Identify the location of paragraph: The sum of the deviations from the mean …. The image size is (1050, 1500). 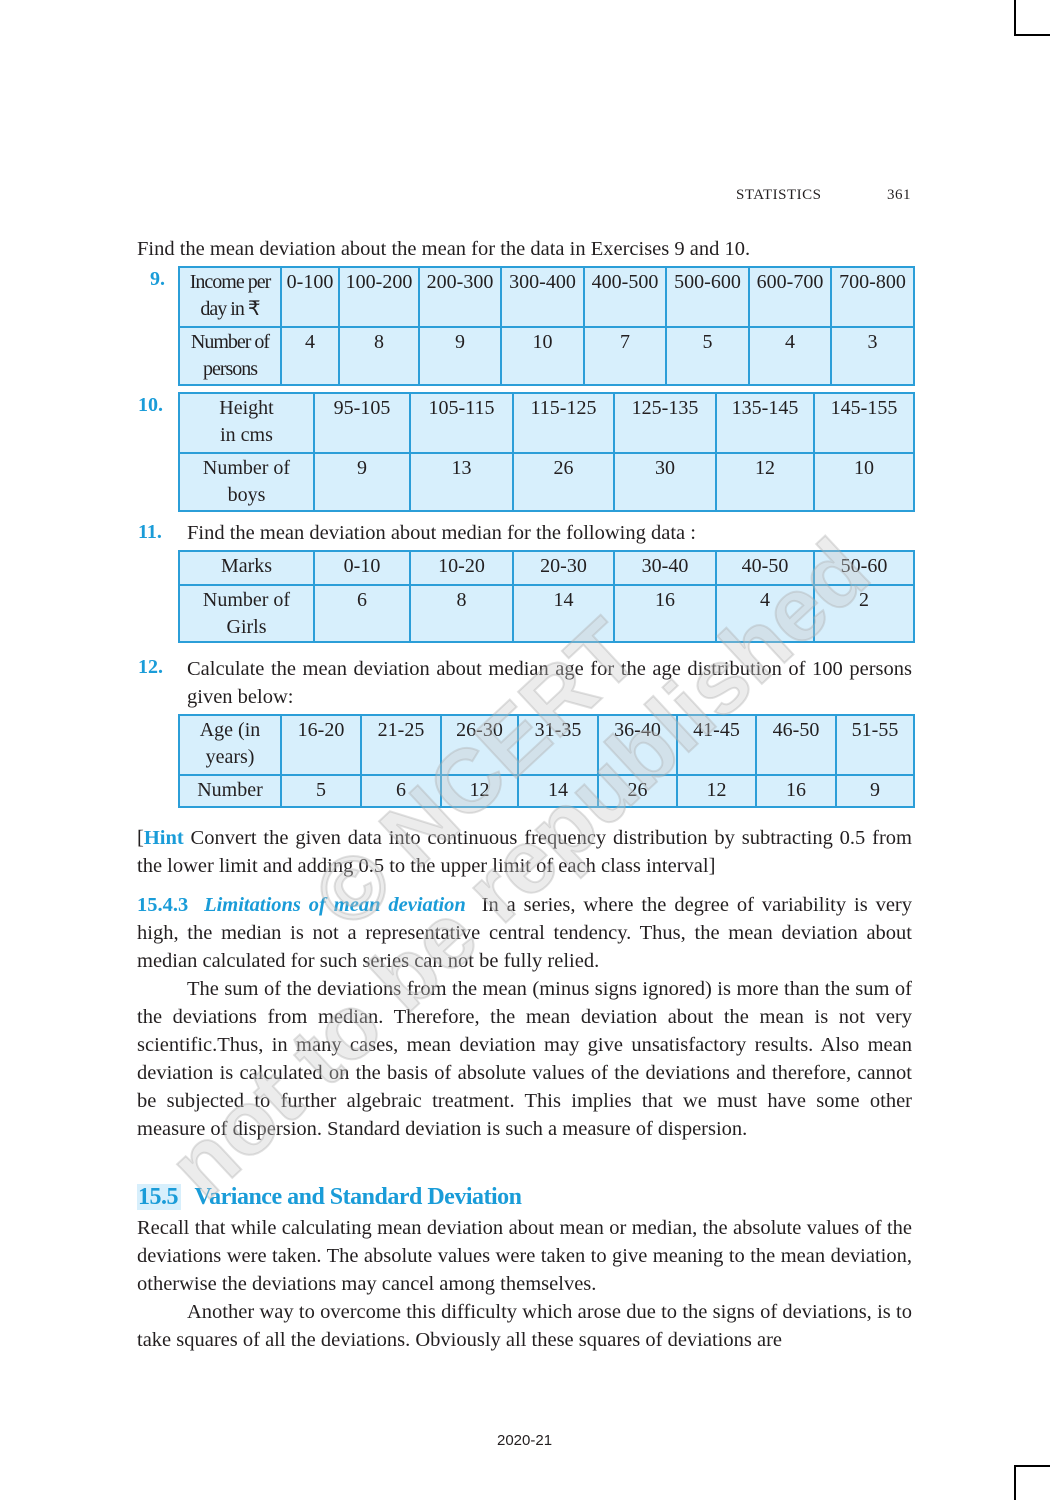
(524, 1059).